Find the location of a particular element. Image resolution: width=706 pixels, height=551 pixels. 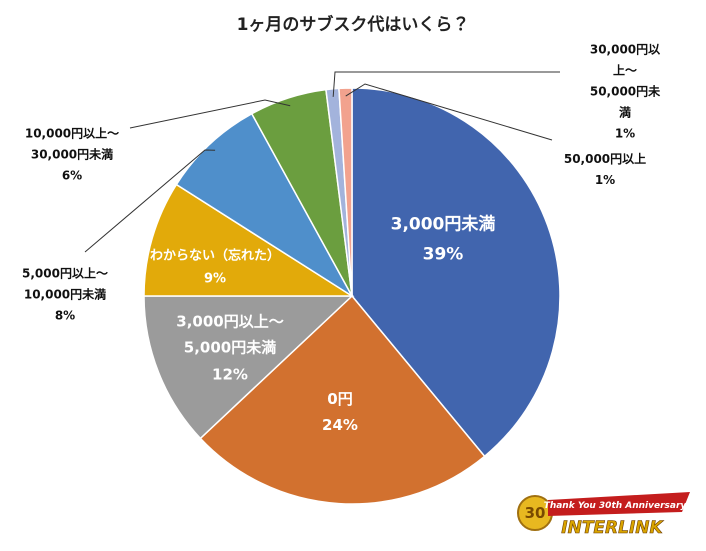

category-label: 30,000円以上～ 50,000円未満 is located at coordinates (625, 81).